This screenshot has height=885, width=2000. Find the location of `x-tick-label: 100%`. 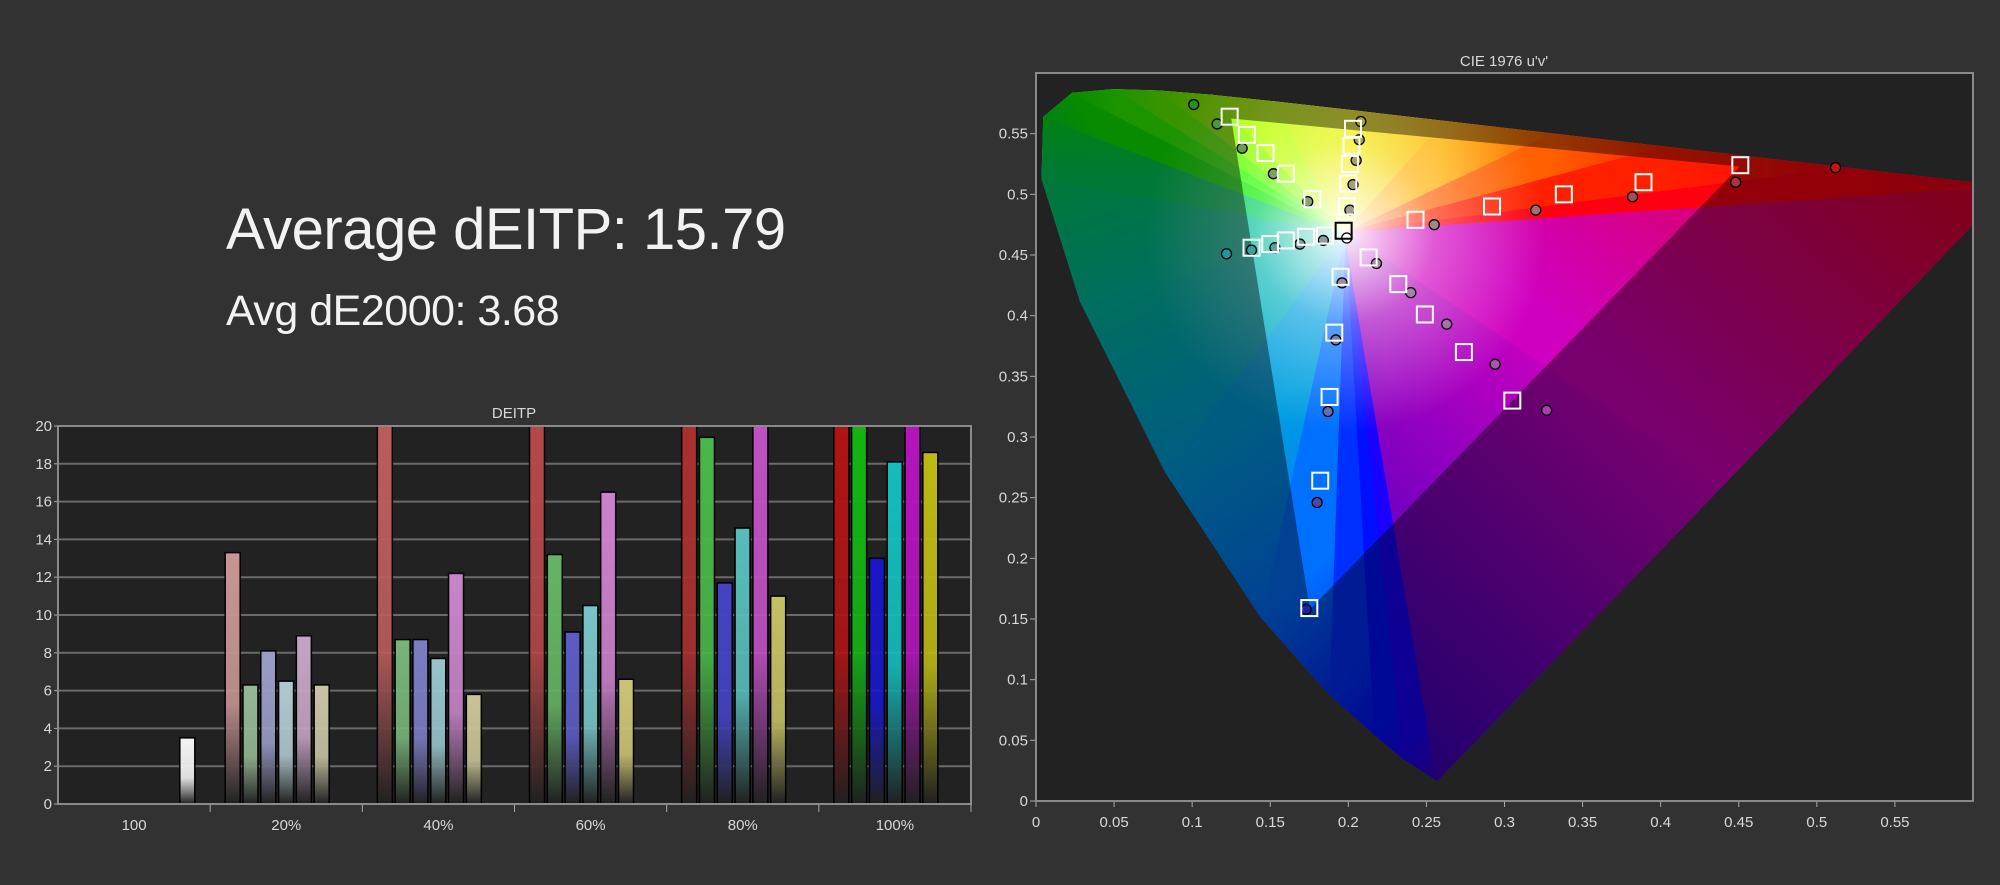

x-tick-label: 100% is located at coordinates (895, 825).